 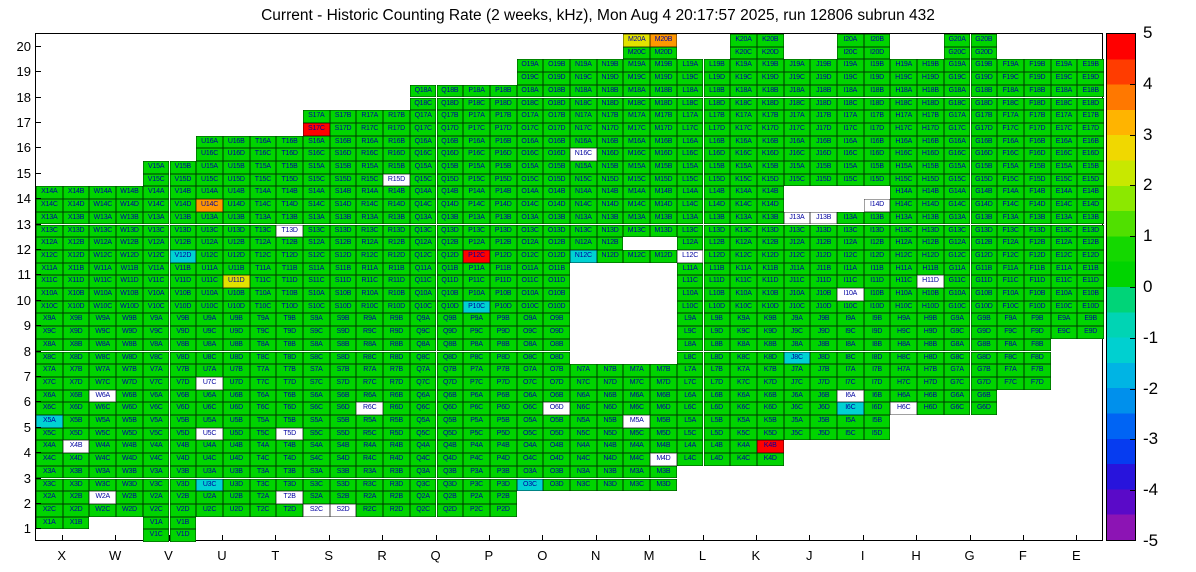 I want to click on heatmap-cell: N13D, so click(x=610, y=231).